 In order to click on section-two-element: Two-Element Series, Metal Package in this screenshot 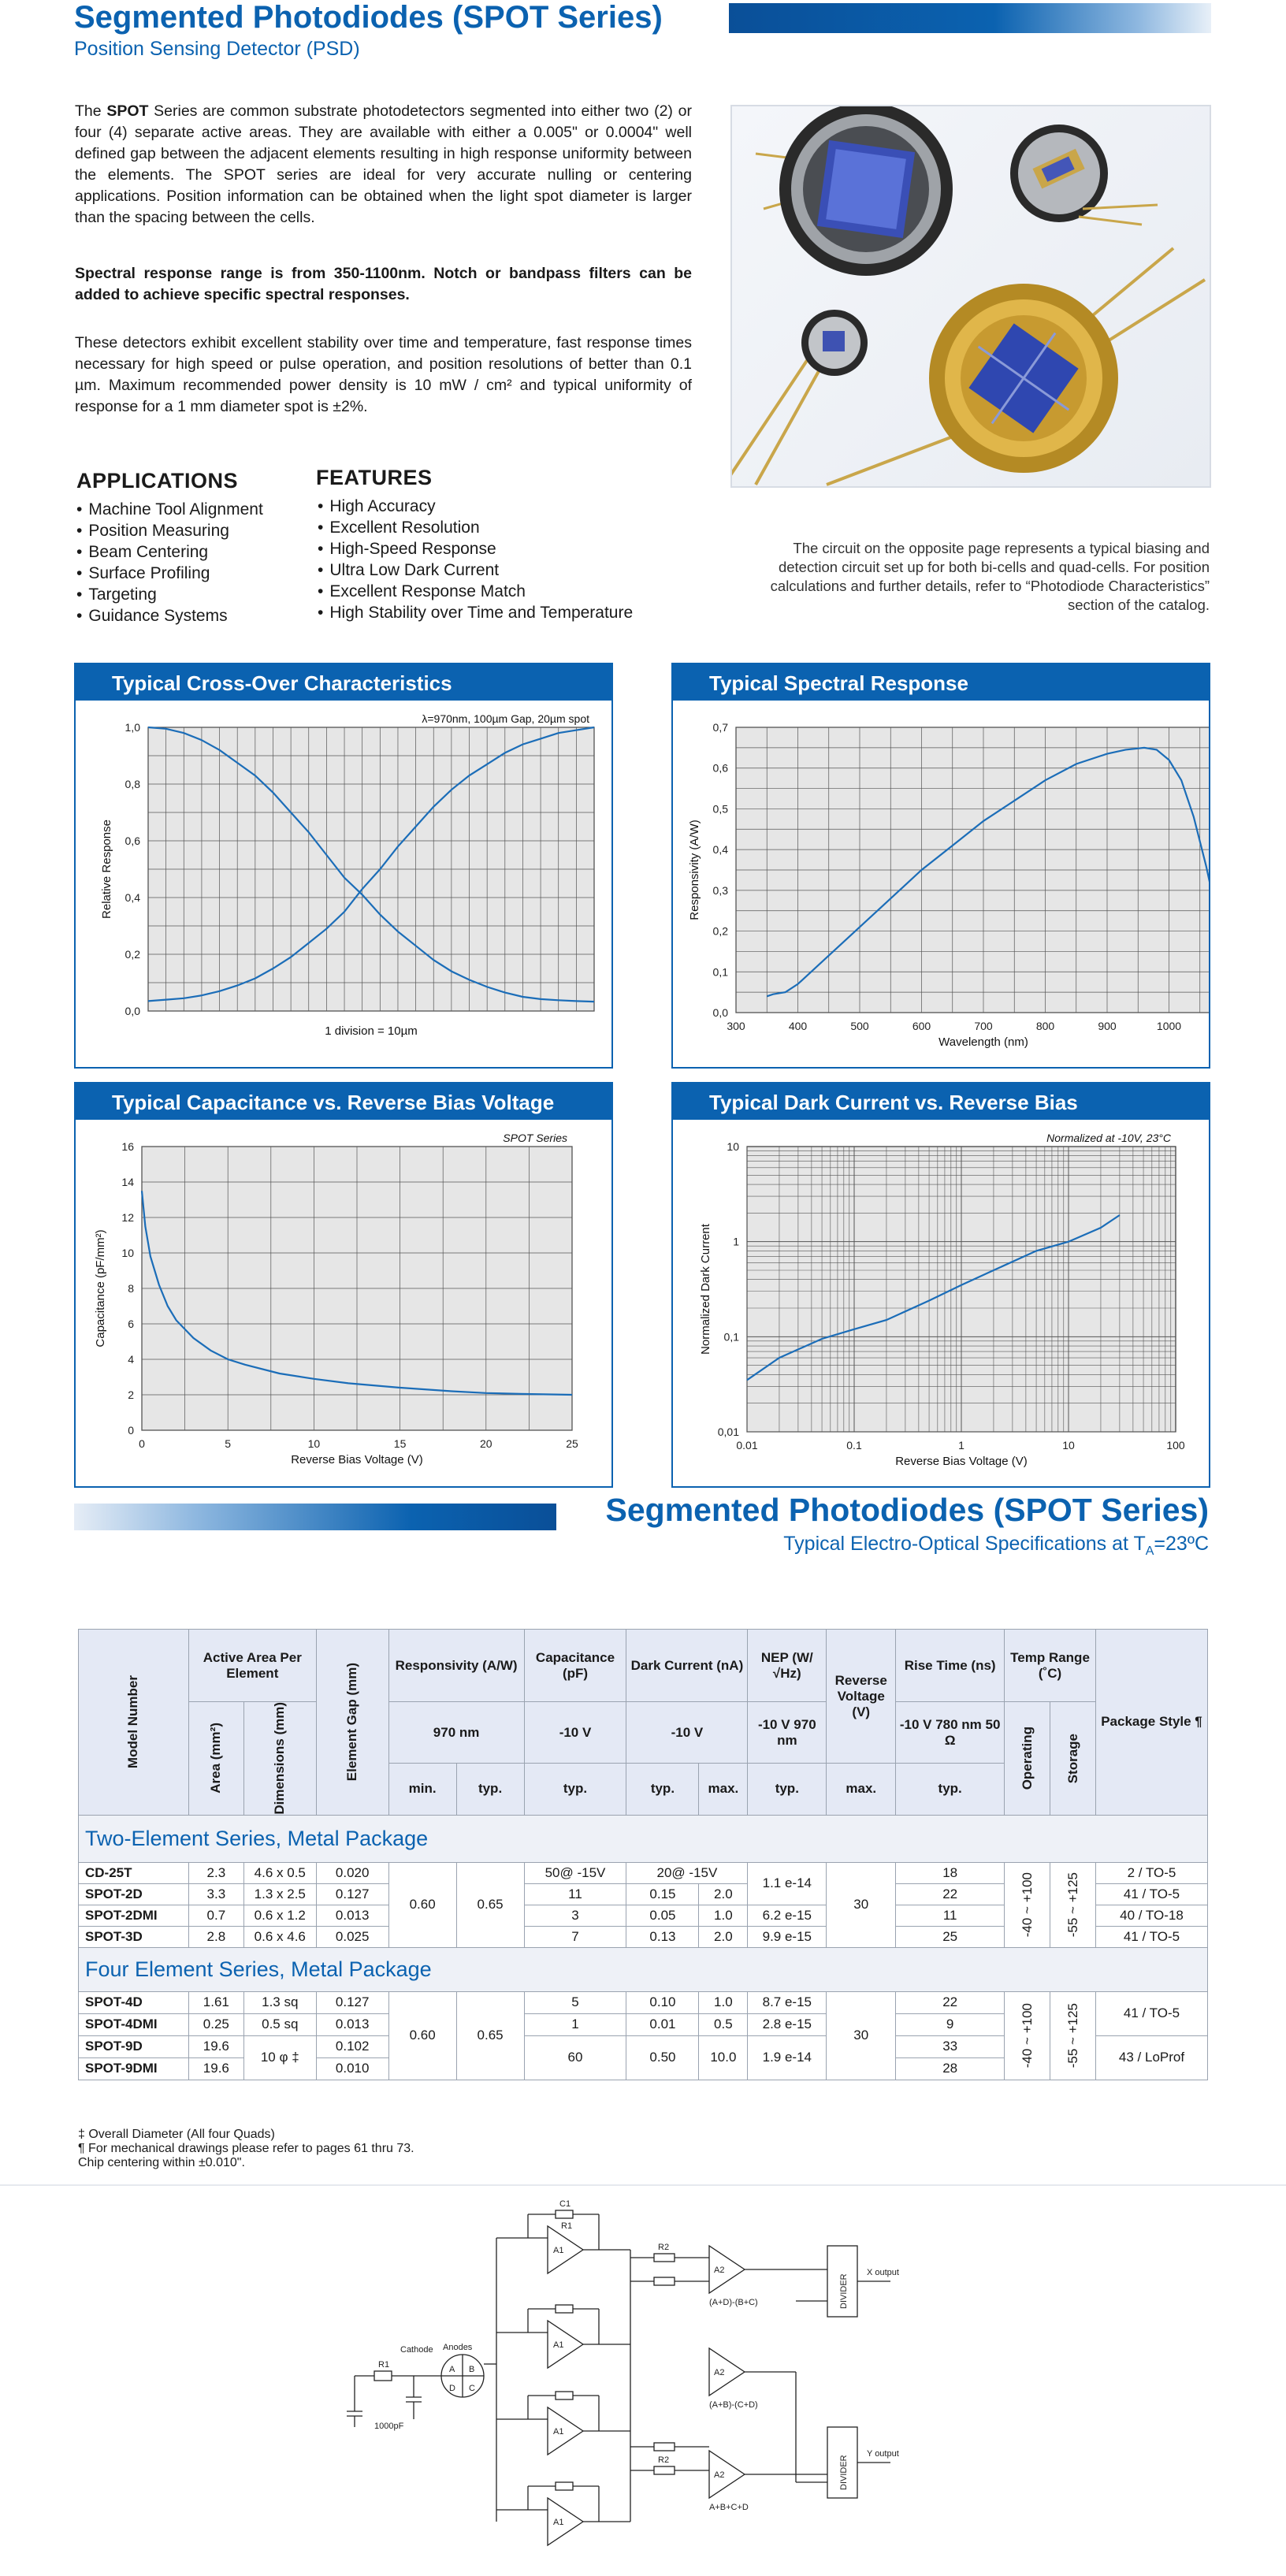, I will do `click(643, 1838)`.